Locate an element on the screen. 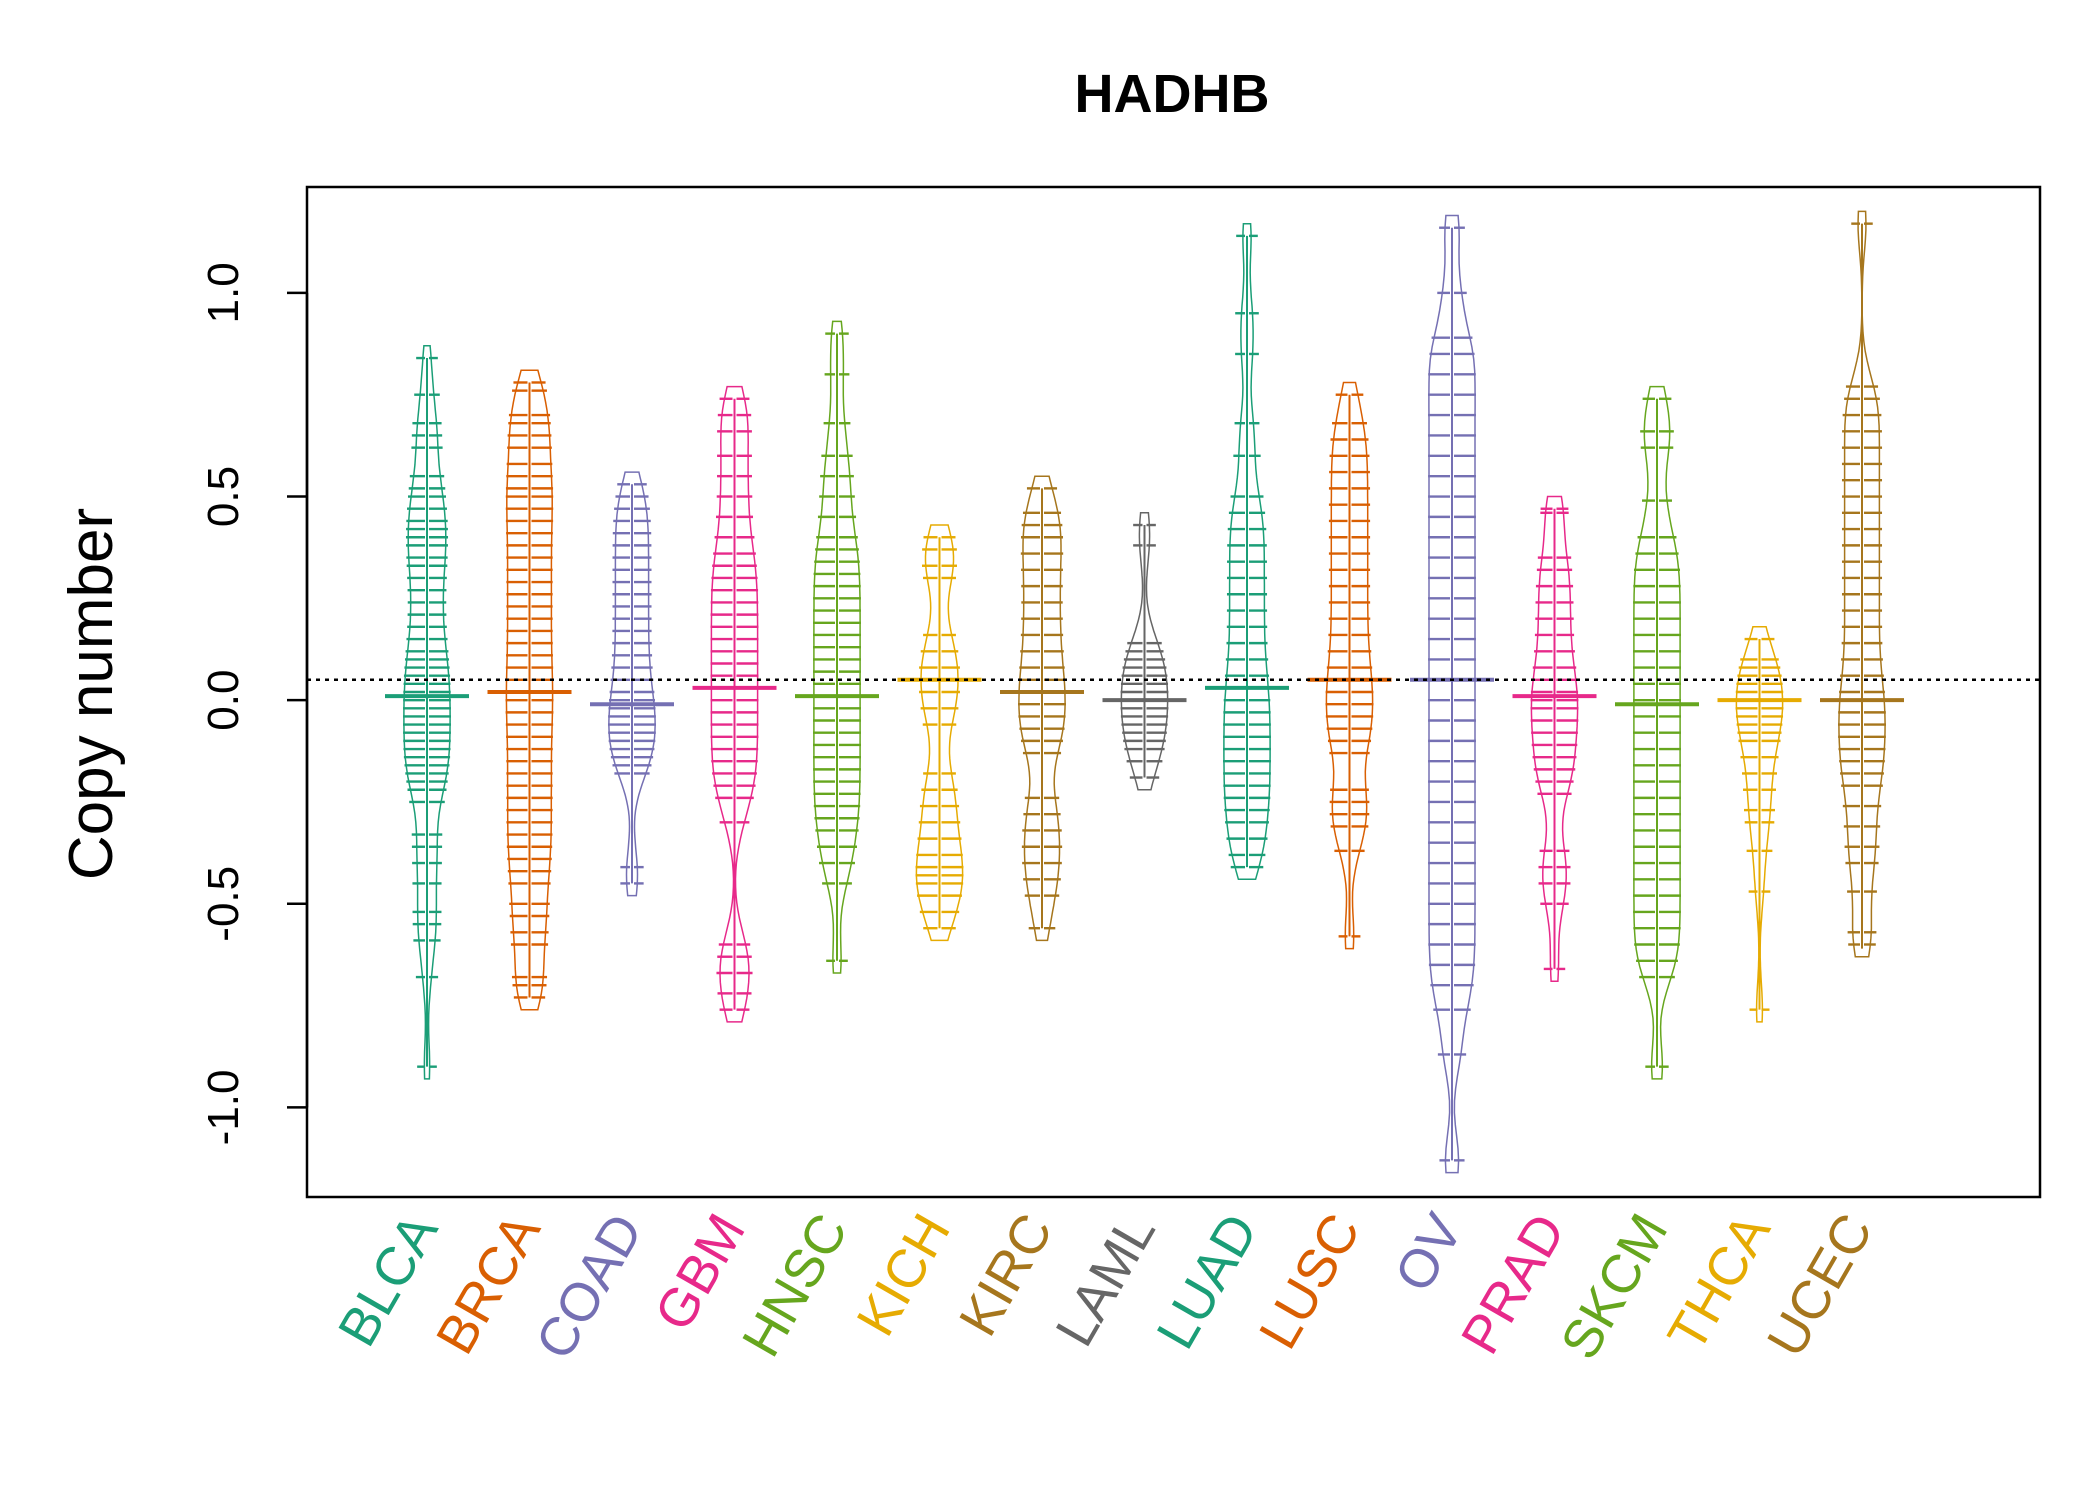 The width and height of the screenshot is (2100, 1500). bean-coad is located at coordinates (632, 684).